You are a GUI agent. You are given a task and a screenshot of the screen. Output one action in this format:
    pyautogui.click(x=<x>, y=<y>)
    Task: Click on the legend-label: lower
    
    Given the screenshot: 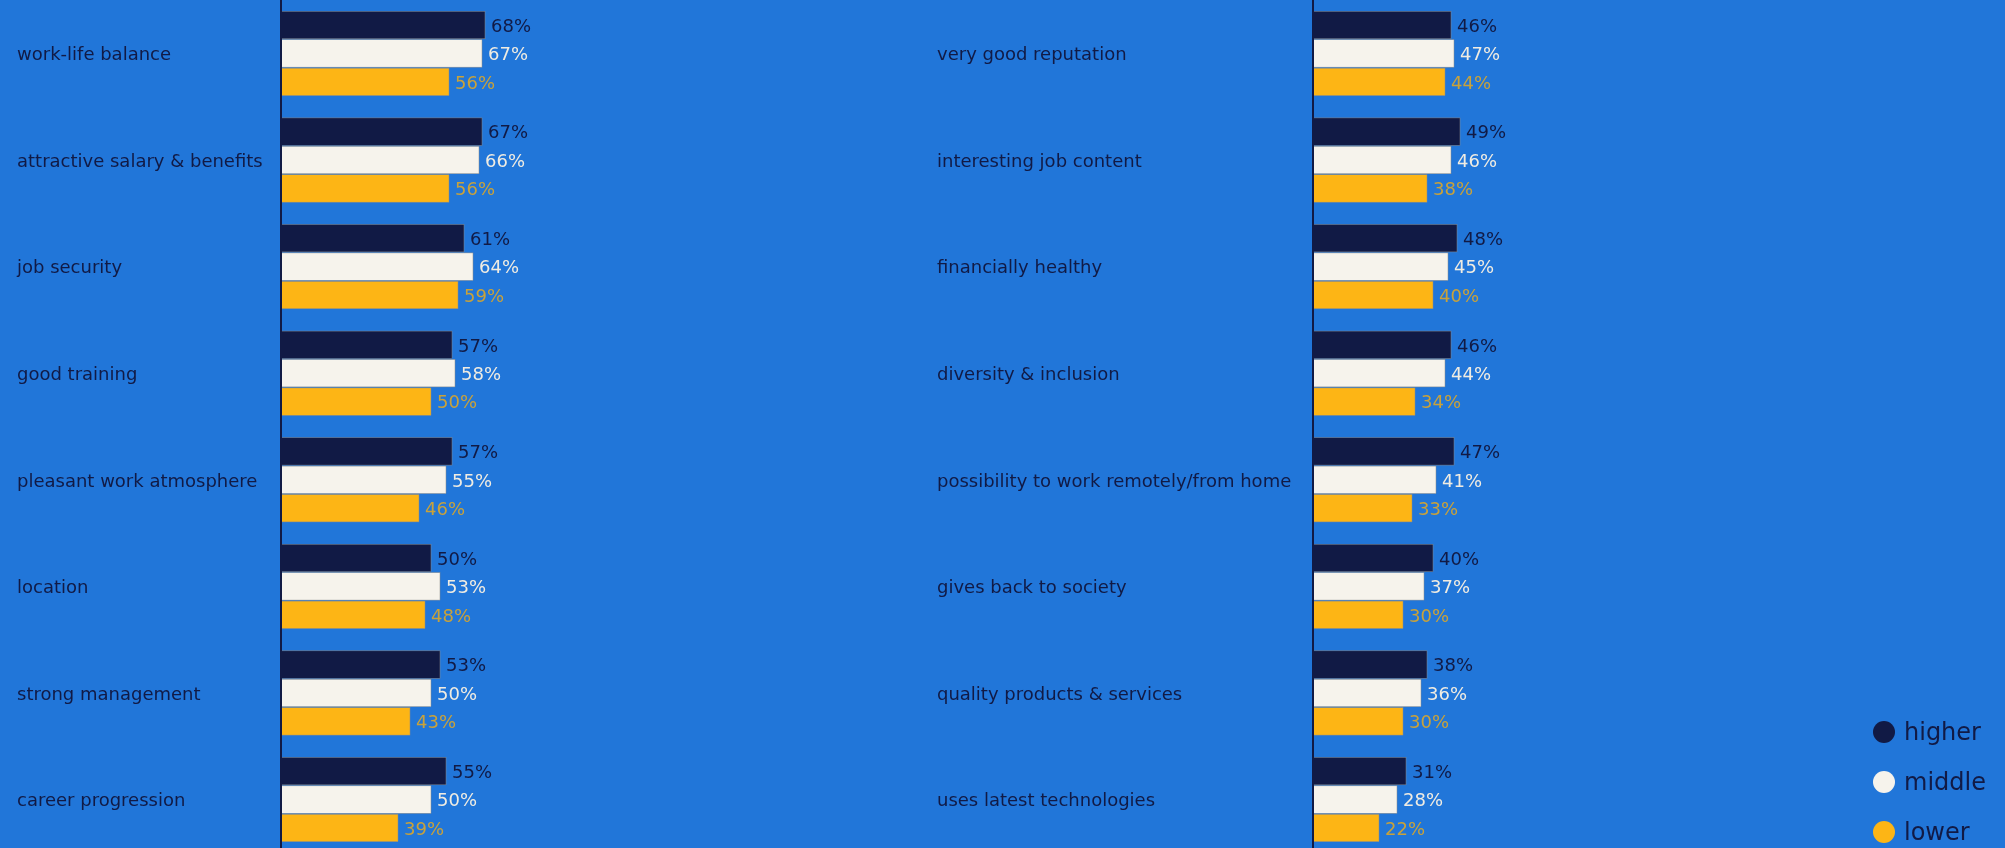 What is the action you would take?
    pyautogui.click(x=1937, y=832)
    